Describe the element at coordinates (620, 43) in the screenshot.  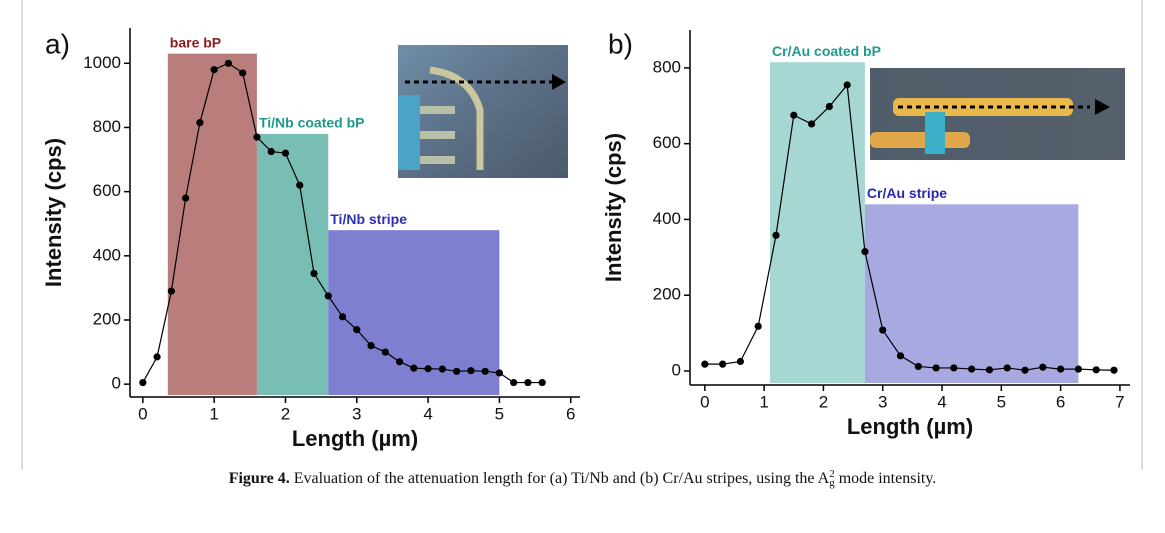
I see `panel-label: b)` at that location.